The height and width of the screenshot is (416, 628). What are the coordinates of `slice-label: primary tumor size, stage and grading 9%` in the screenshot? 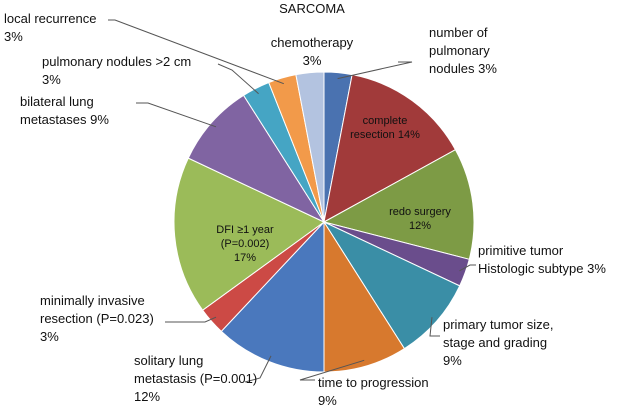 It's located at (498, 342).